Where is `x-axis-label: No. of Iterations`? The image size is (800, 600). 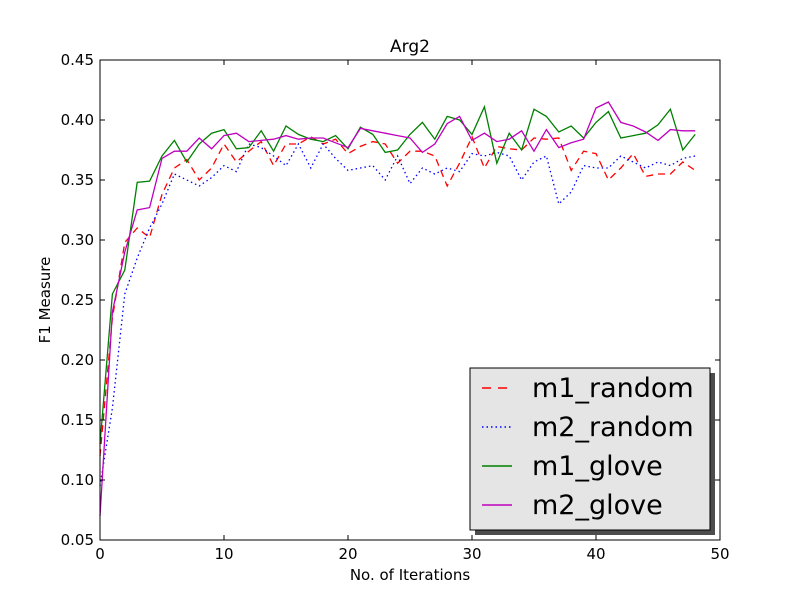 x-axis-label: No. of Iterations is located at coordinates (410, 575).